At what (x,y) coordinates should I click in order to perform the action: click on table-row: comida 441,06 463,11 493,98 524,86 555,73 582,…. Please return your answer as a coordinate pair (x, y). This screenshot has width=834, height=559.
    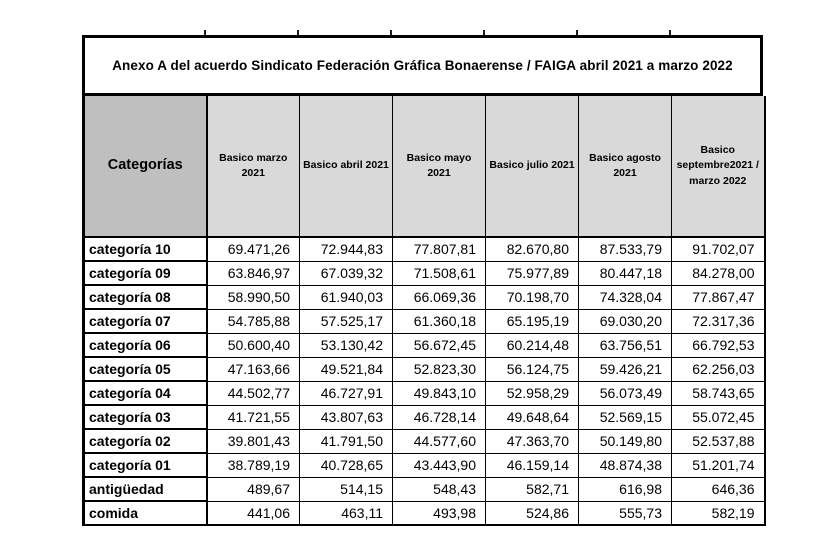
    Looking at the image, I should click on (424, 513).